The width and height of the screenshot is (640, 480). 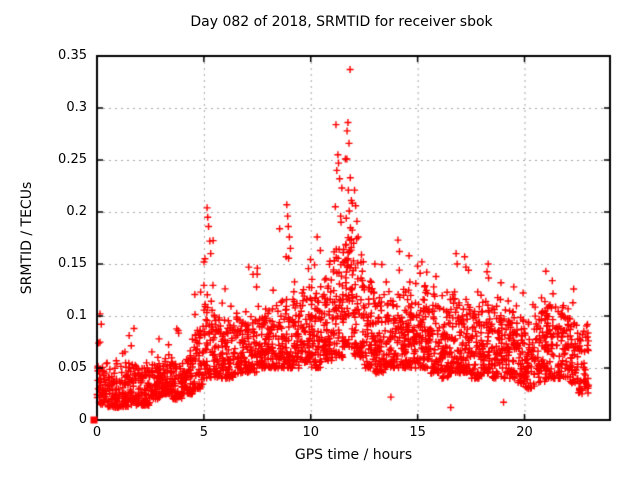 I want to click on x-tick-label: 5, so click(x=204, y=432).